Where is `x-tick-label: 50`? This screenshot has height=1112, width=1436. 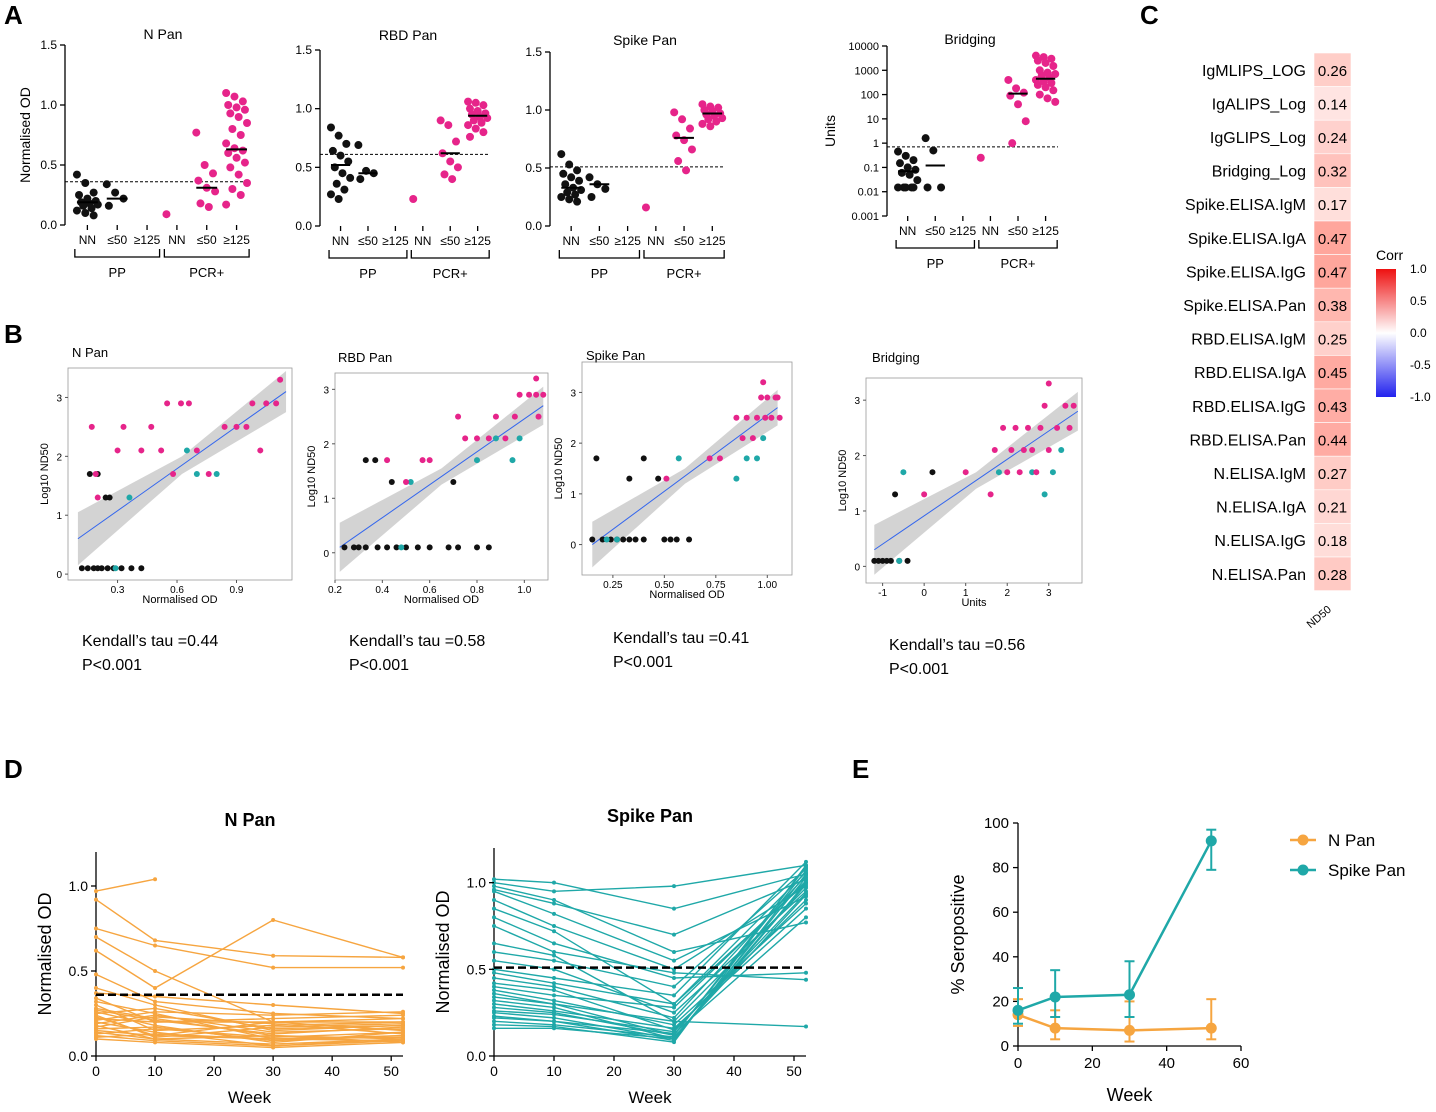
x-tick-label: 50 is located at coordinates (391, 1071).